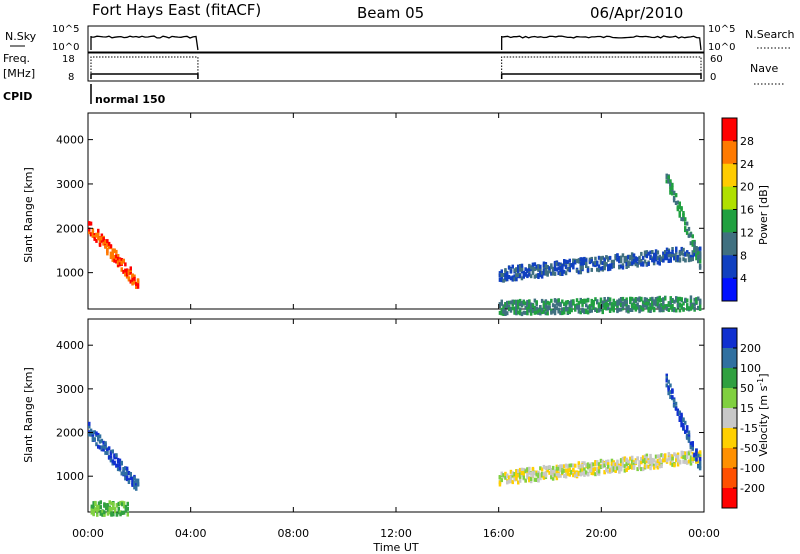  Describe the element at coordinates (400, 38) in the screenshot. I see `nsky-panel: N.Sky 10^5 10^0 10^5 10^0 N.Search` at that location.